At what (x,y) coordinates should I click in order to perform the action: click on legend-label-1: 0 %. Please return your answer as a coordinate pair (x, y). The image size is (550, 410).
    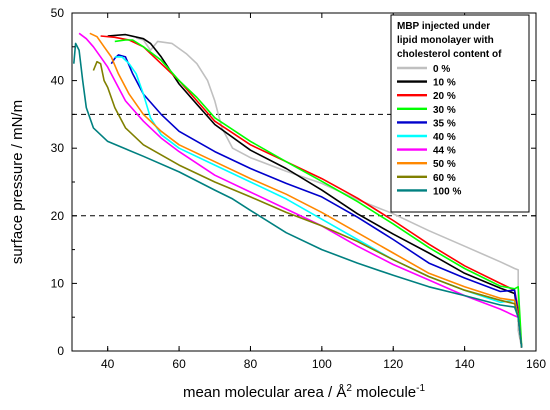
    Looking at the image, I should click on (441, 69).